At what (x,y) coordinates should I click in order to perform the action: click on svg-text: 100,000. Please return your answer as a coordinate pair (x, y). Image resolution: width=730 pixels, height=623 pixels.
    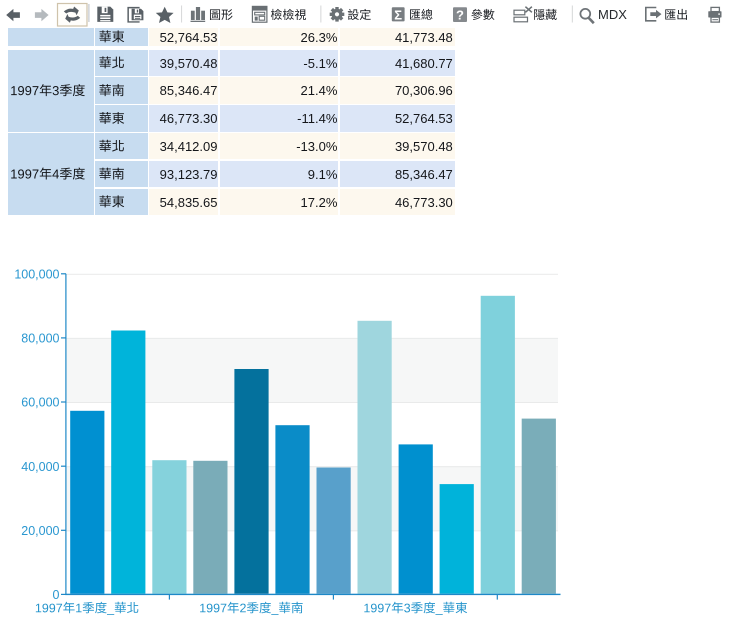
    Looking at the image, I should click on (36, 275).